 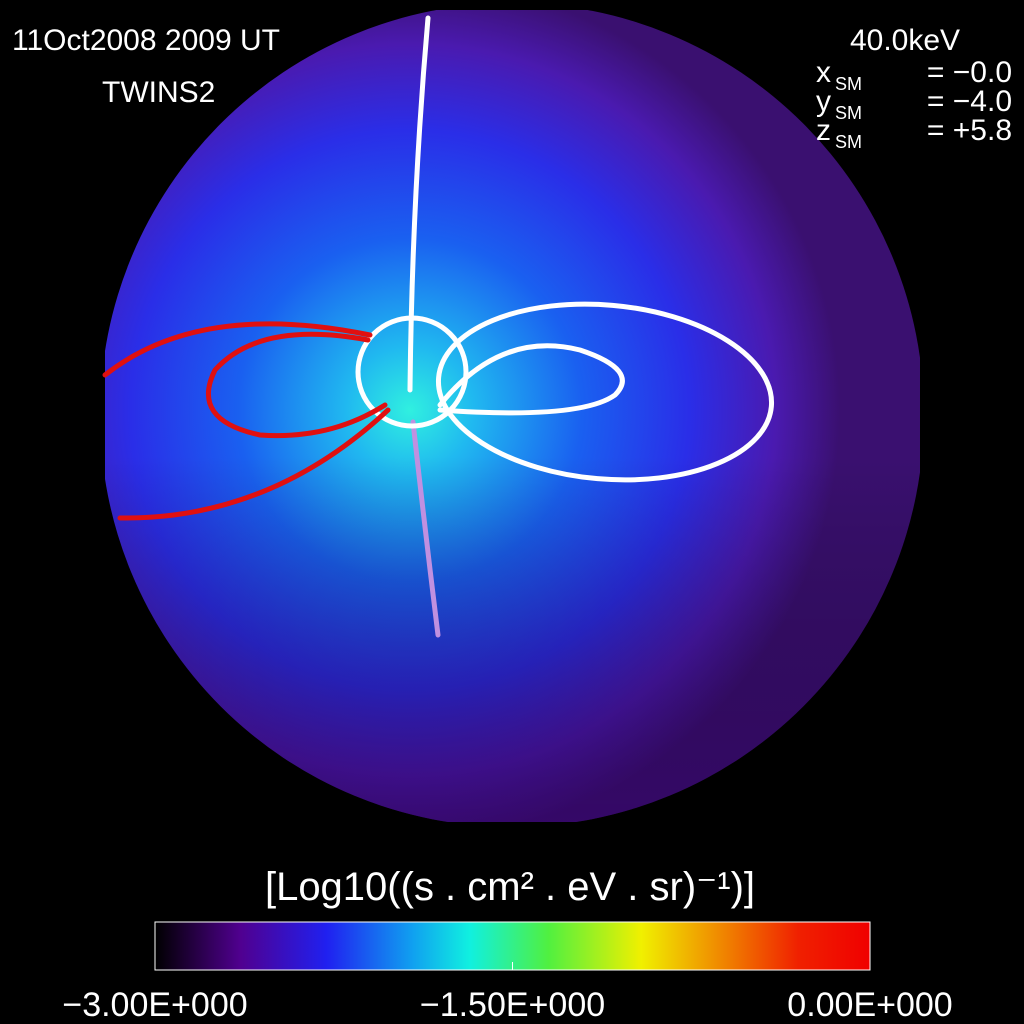 What do you see at coordinates (823, 130) in the screenshot?
I see `position-var: z` at bounding box center [823, 130].